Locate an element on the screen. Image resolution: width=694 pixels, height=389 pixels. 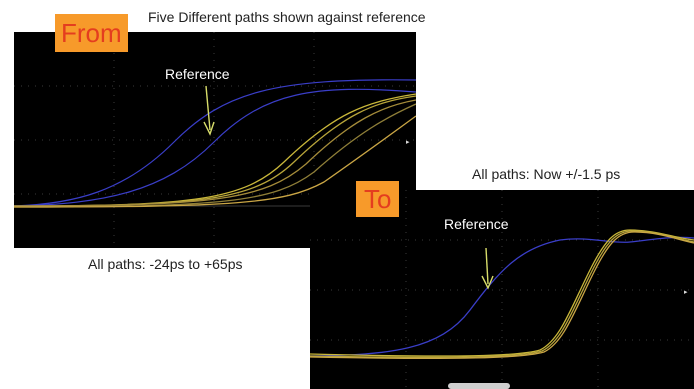
from-badge: From is located at coordinates (91, 33).